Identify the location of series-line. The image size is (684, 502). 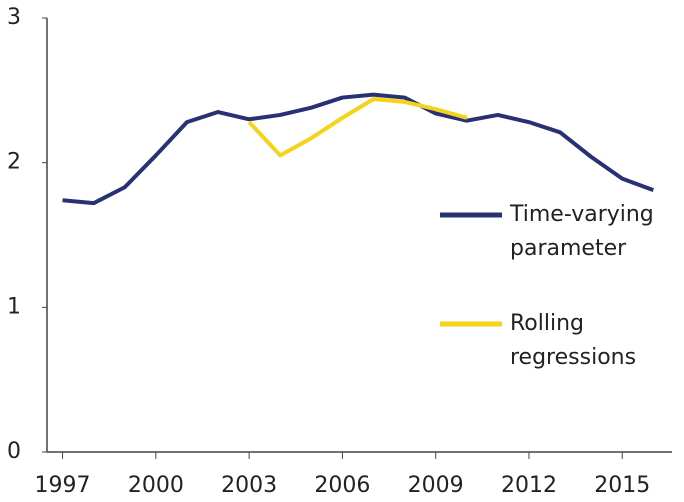
(357, 127).